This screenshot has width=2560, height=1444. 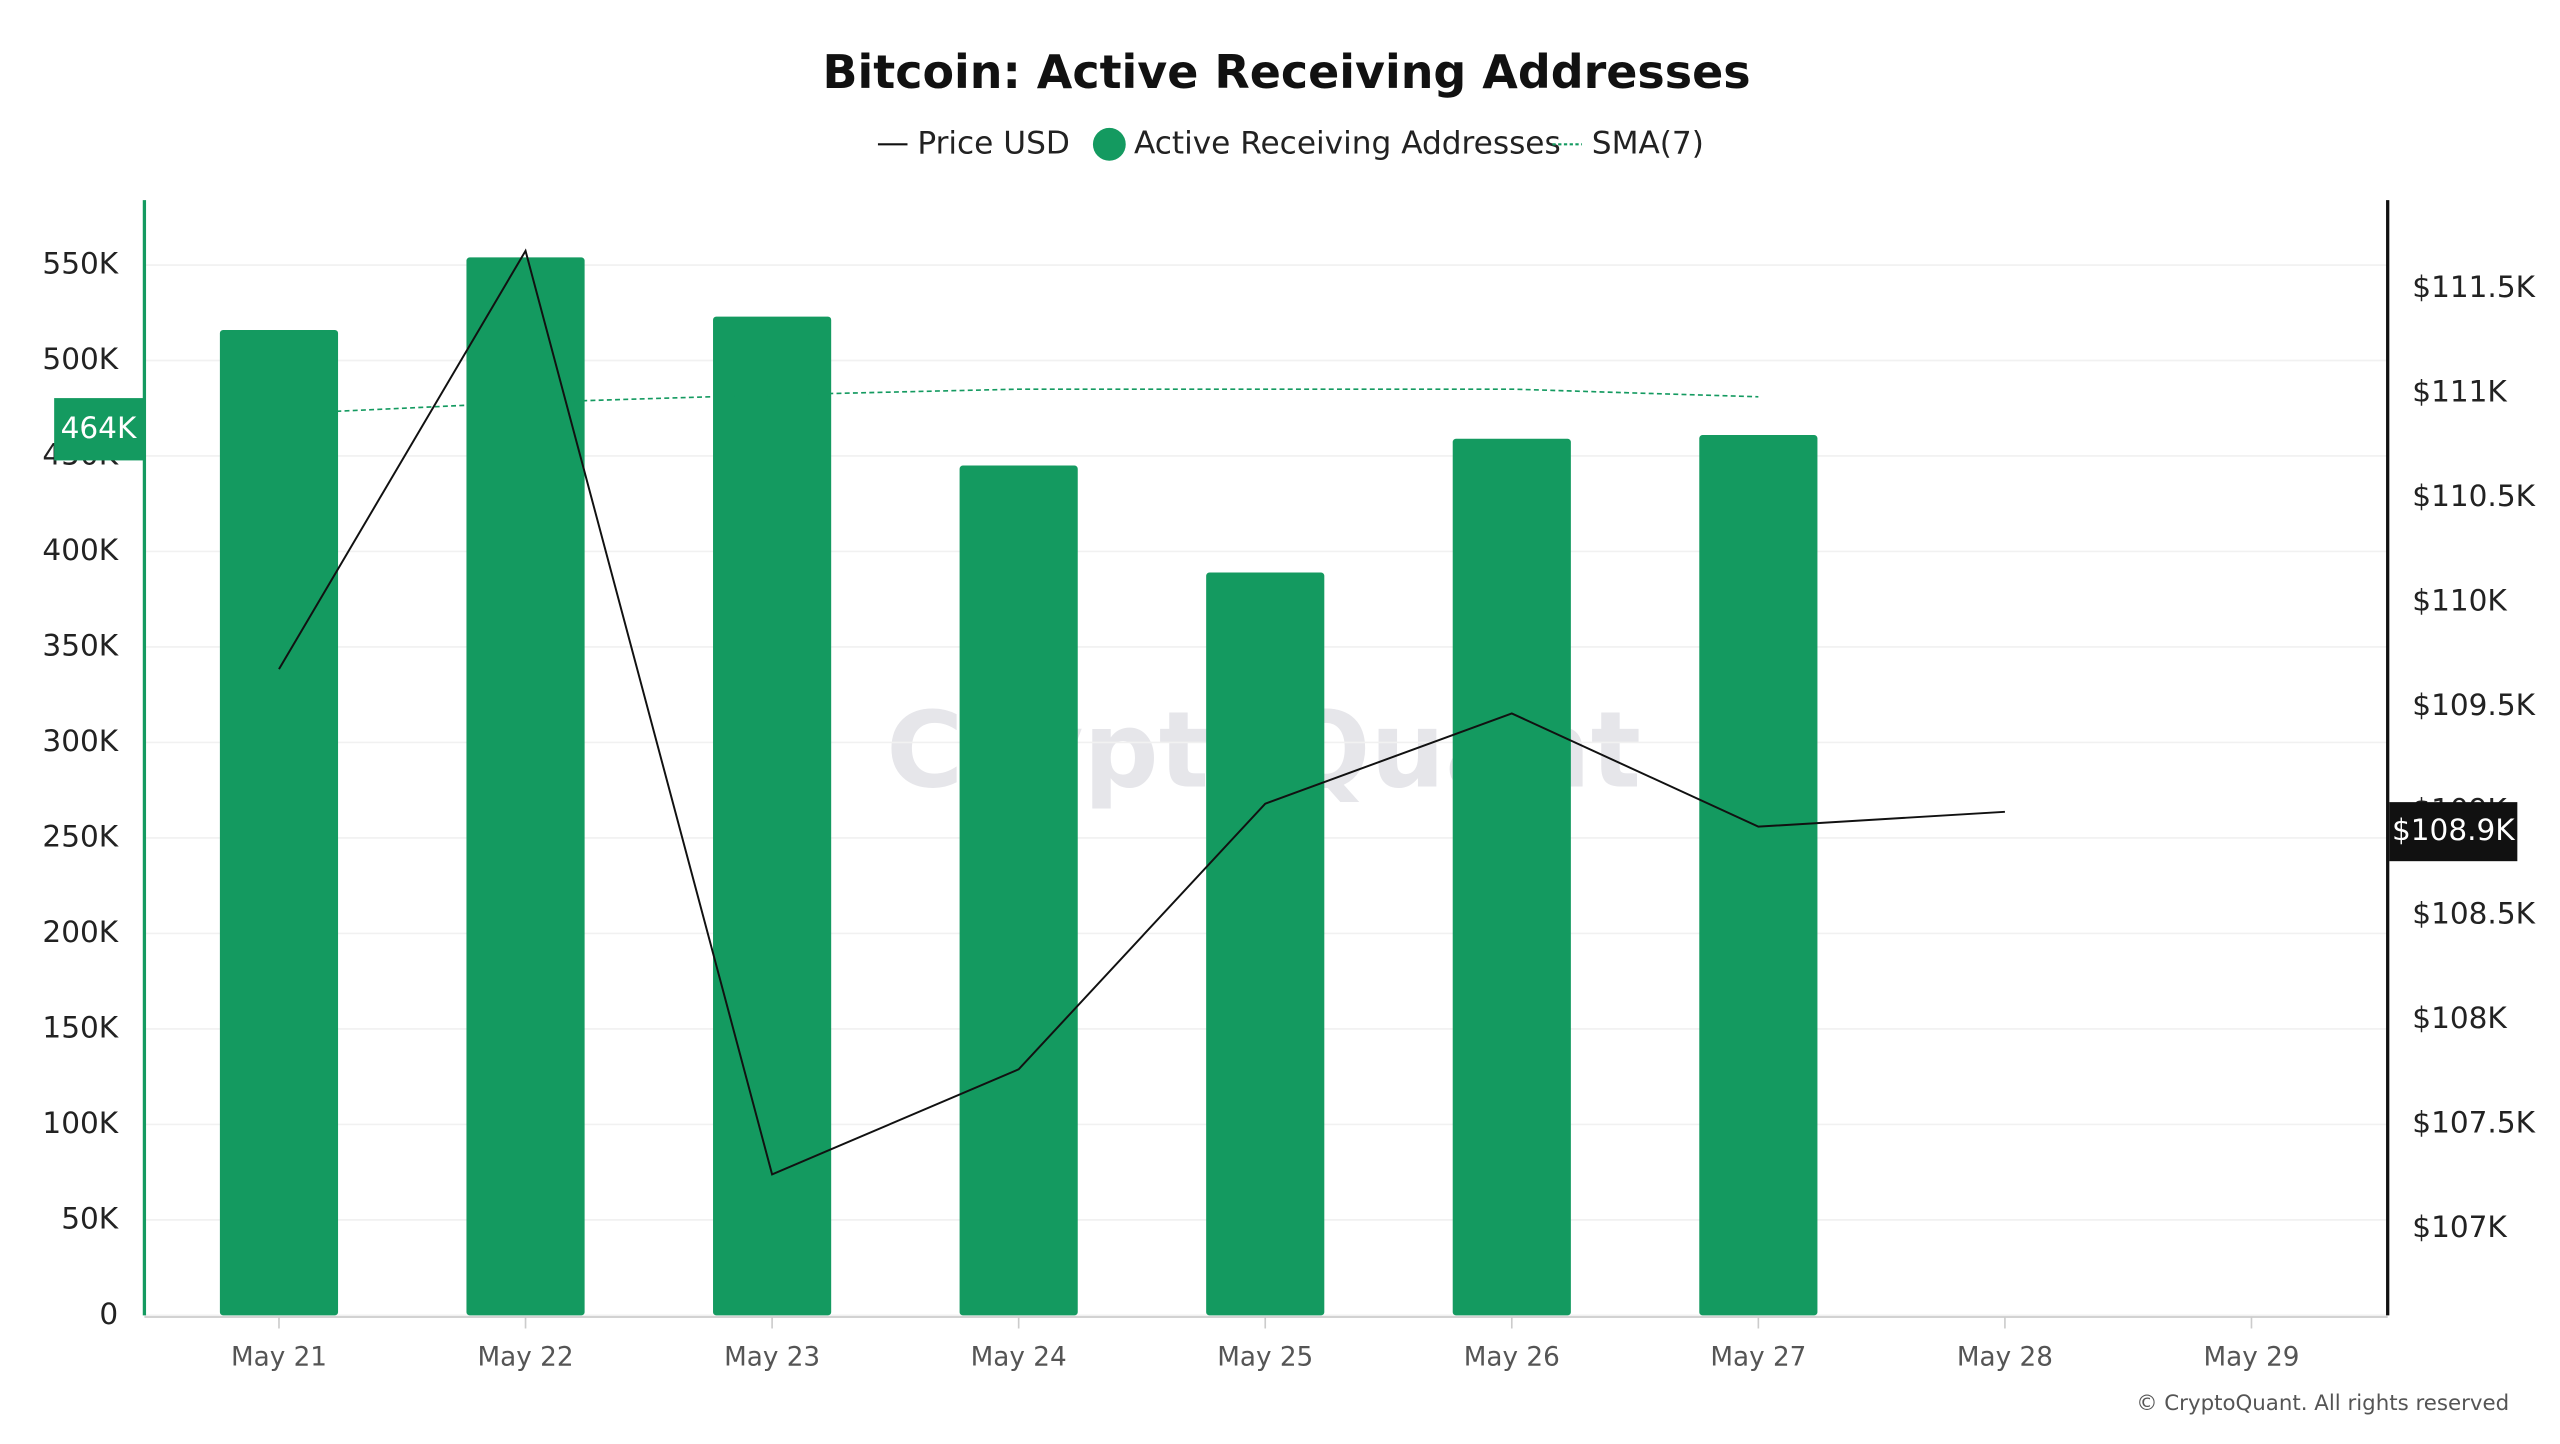 What do you see at coordinates (279, 1357) in the screenshot?
I see `x-tick-label: May 21` at bounding box center [279, 1357].